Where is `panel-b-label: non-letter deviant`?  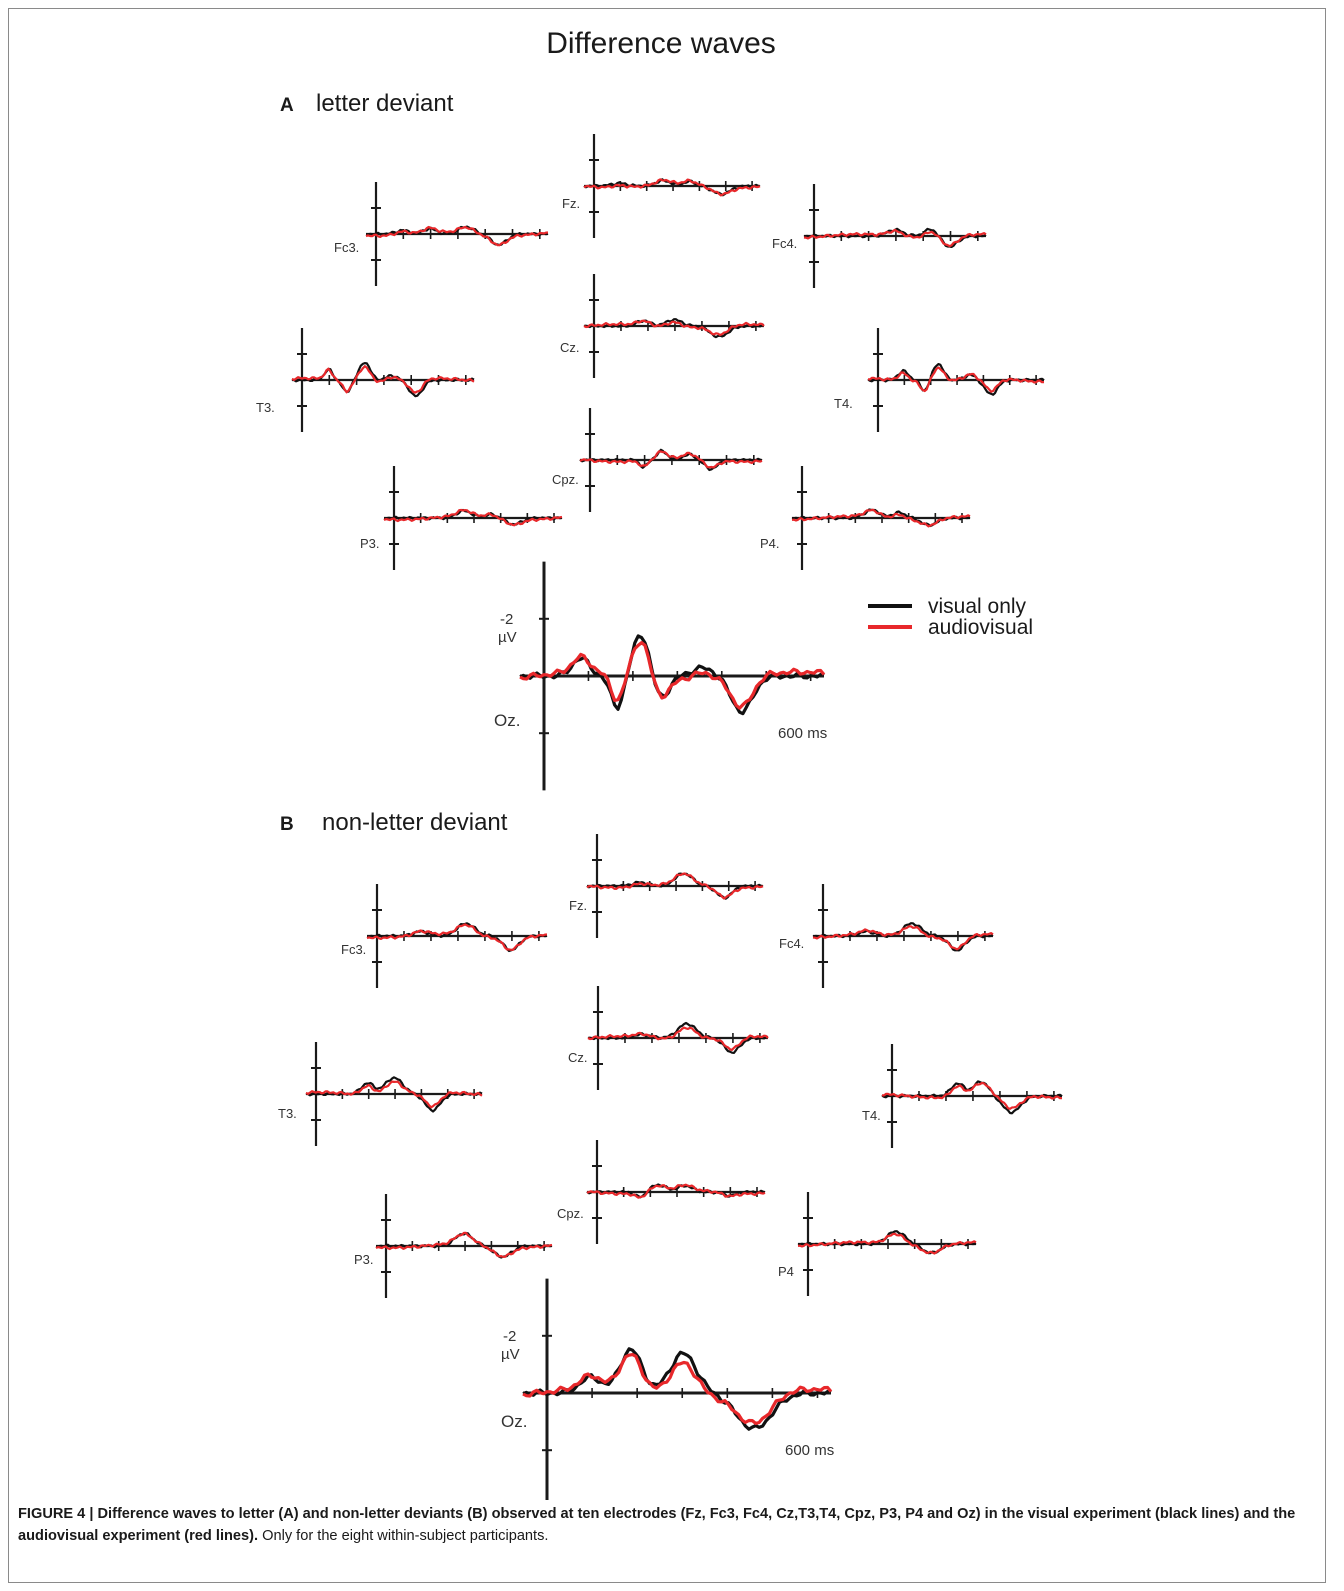 panel-b-label: non-letter deviant is located at coordinates (415, 822).